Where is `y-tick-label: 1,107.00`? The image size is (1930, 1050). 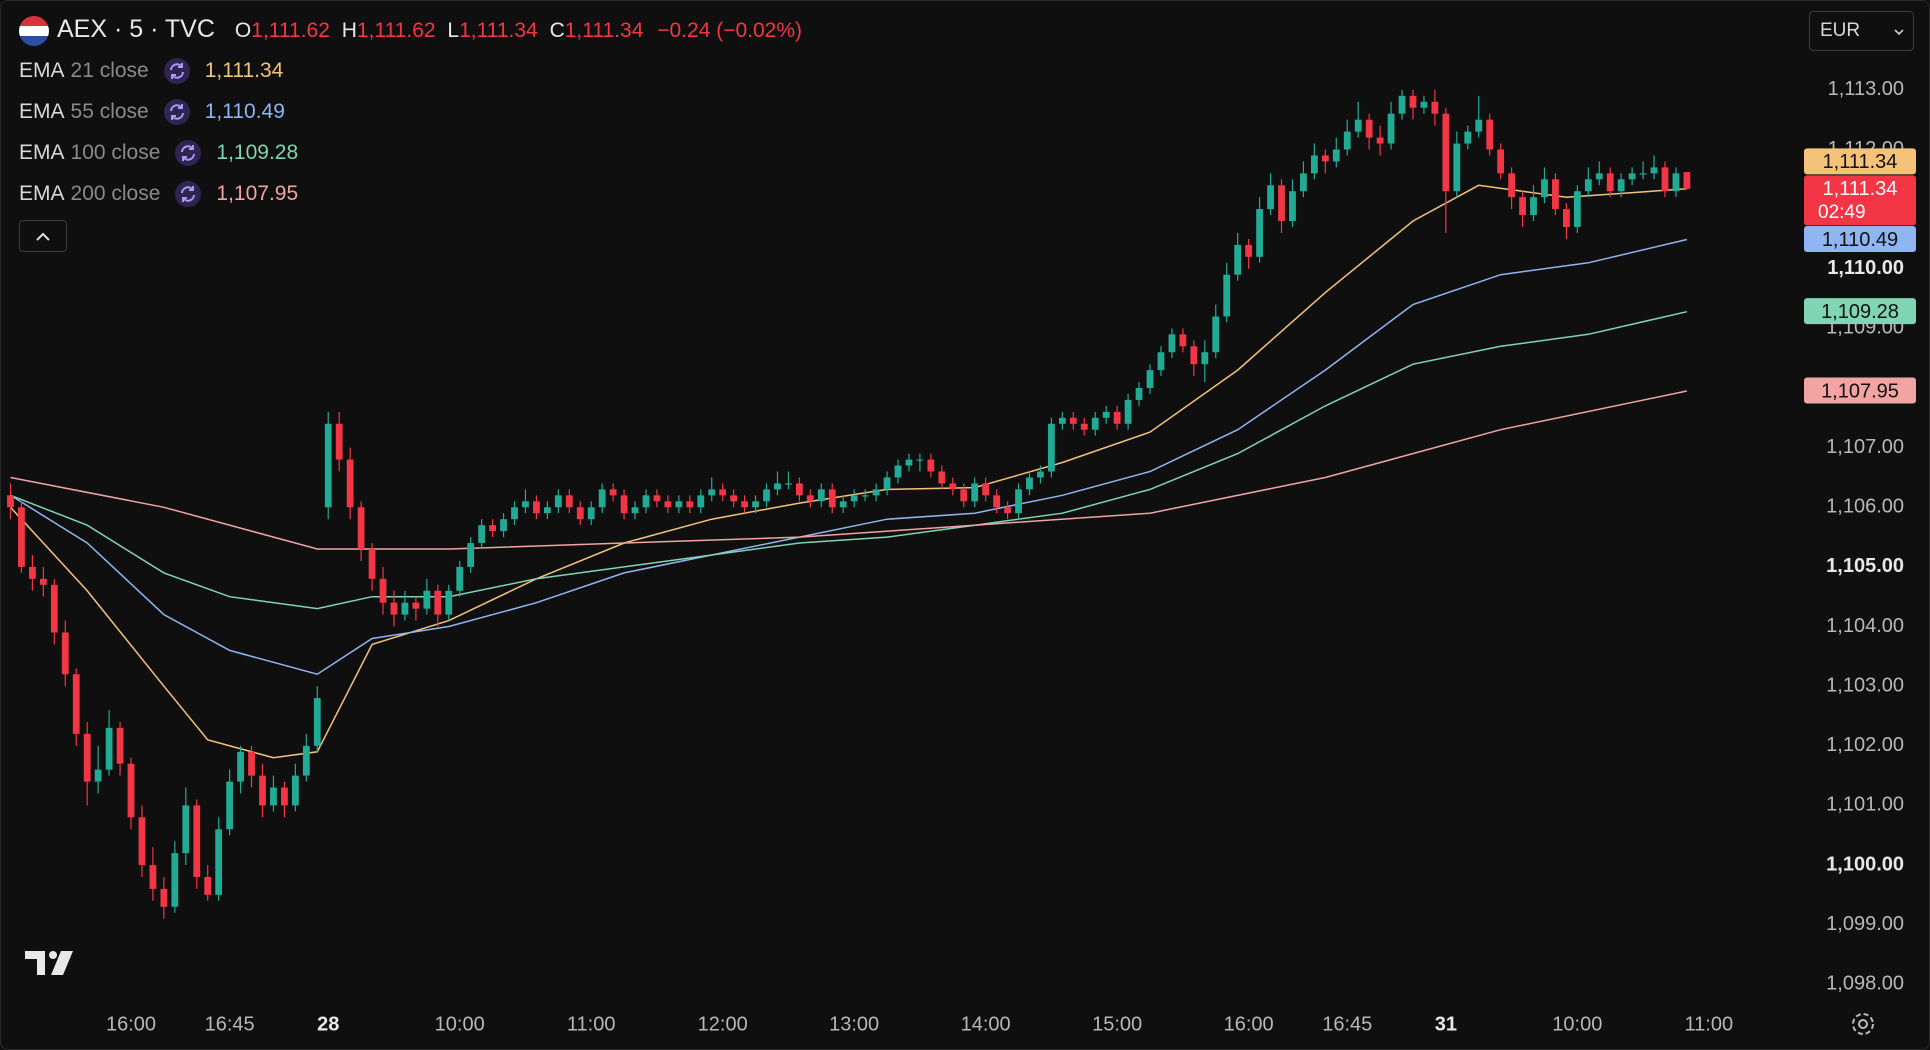 y-tick-label: 1,107.00 is located at coordinates (1865, 447).